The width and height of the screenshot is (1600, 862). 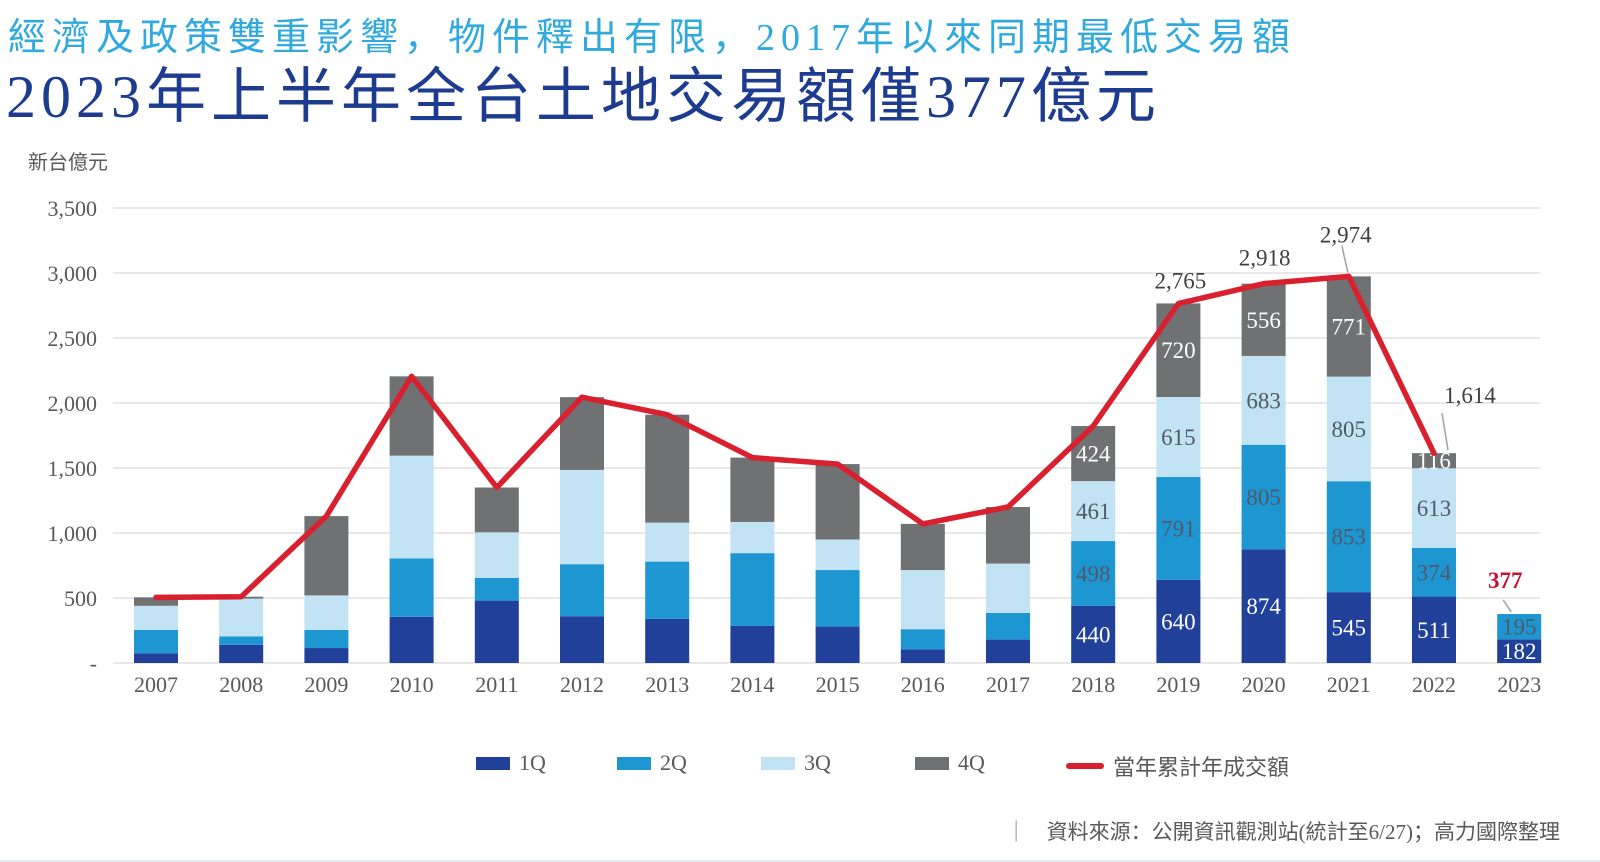 I want to click on y-tick-label: 500, so click(x=80, y=598).